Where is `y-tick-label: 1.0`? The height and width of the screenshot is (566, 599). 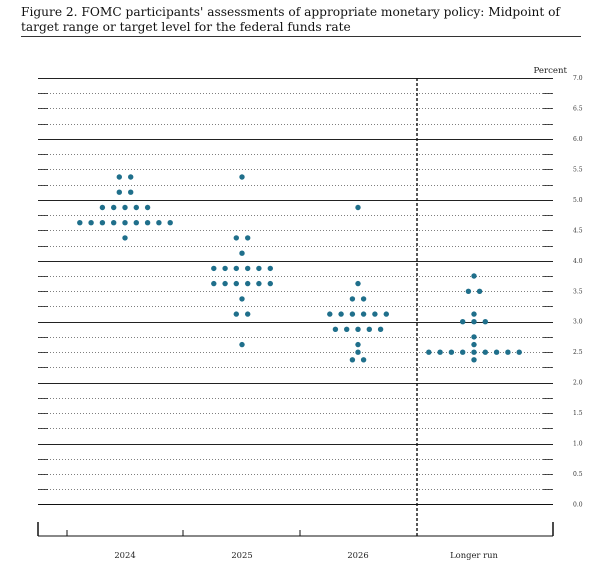 y-tick-label: 1.0 is located at coordinates (578, 444).